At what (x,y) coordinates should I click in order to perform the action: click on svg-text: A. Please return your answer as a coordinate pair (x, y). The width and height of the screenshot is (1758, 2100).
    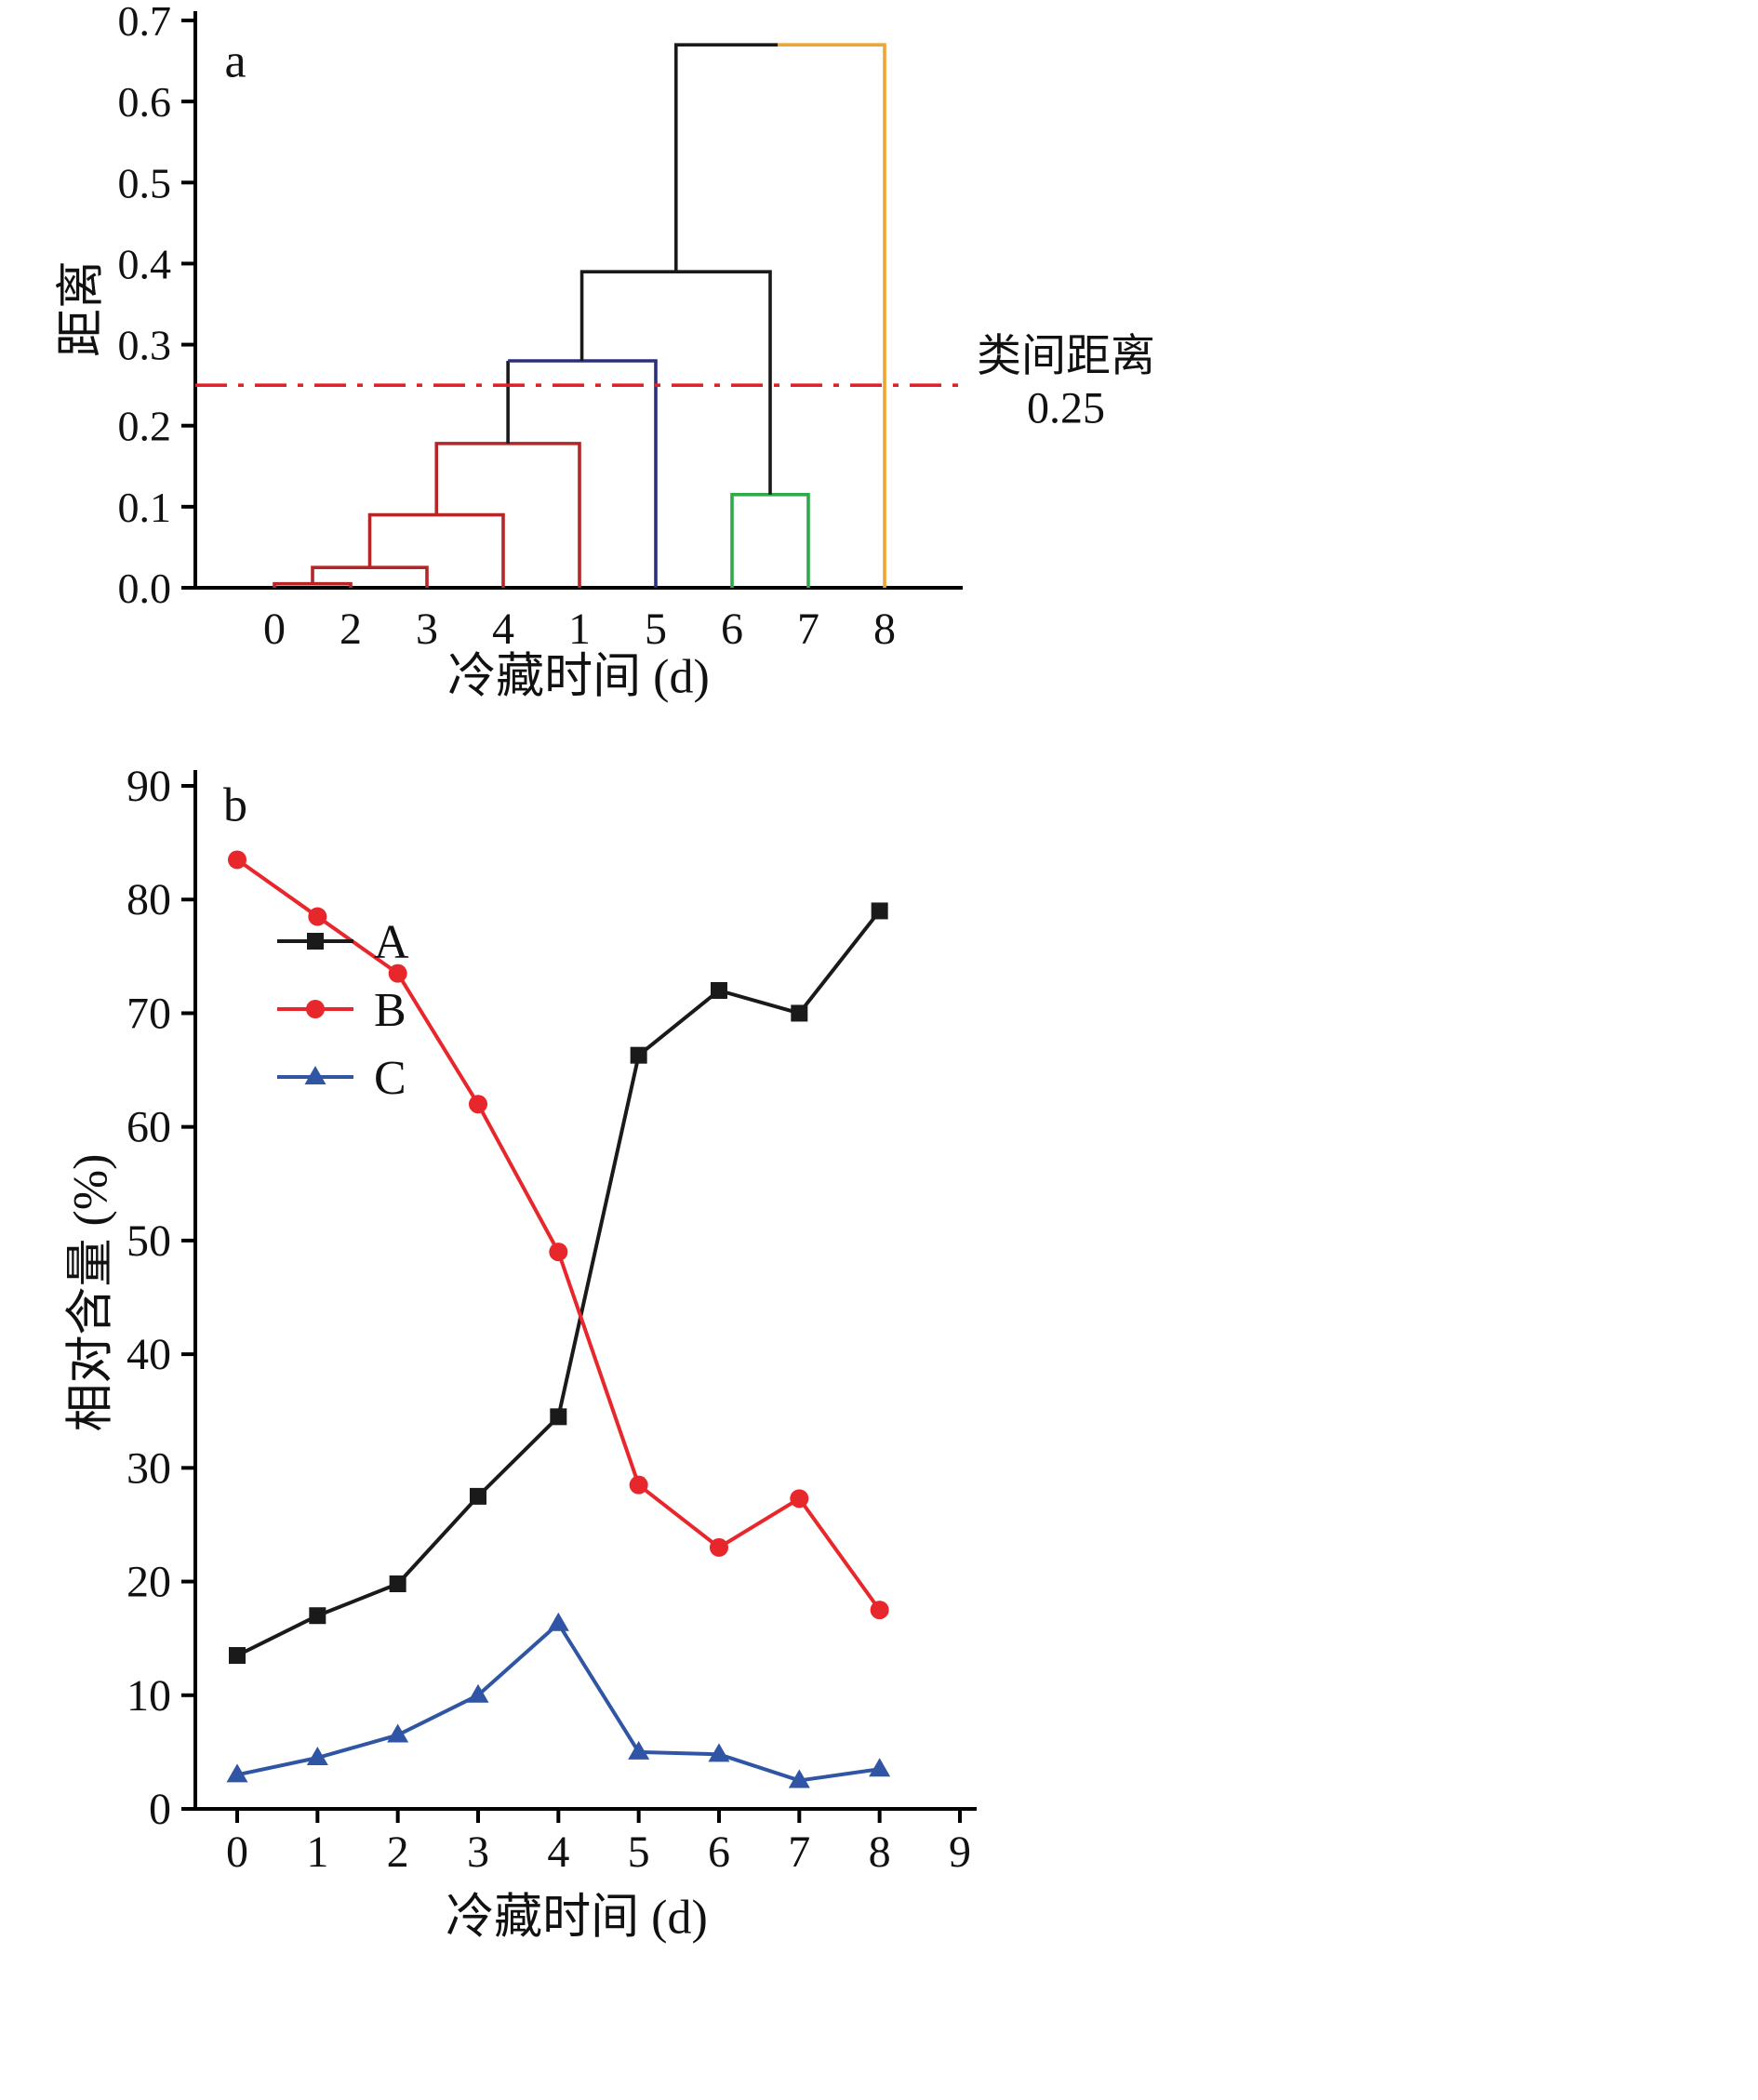
    Looking at the image, I should click on (391, 943).